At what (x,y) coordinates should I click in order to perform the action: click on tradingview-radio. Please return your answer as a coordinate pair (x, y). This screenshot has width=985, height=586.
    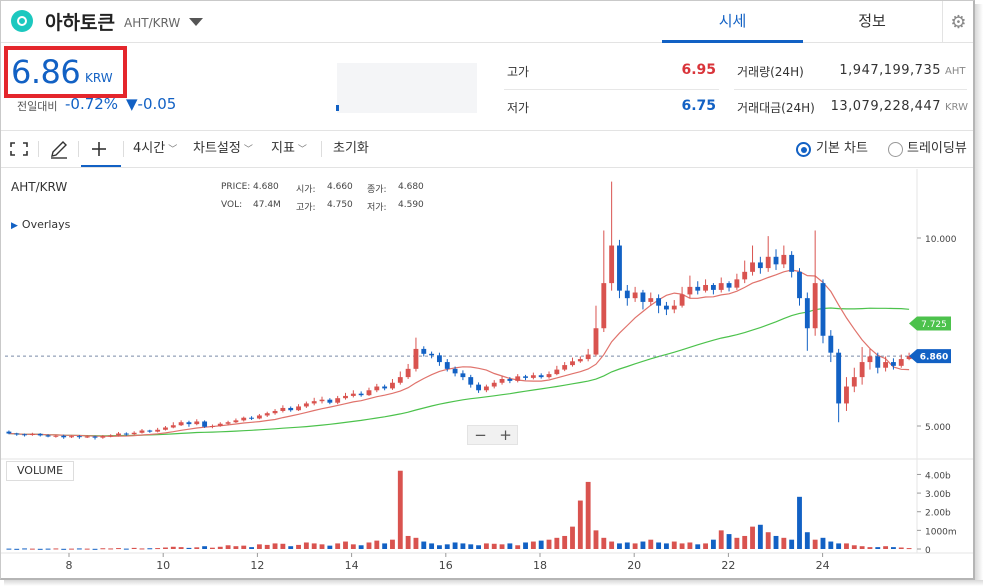
    Looking at the image, I should click on (895, 149).